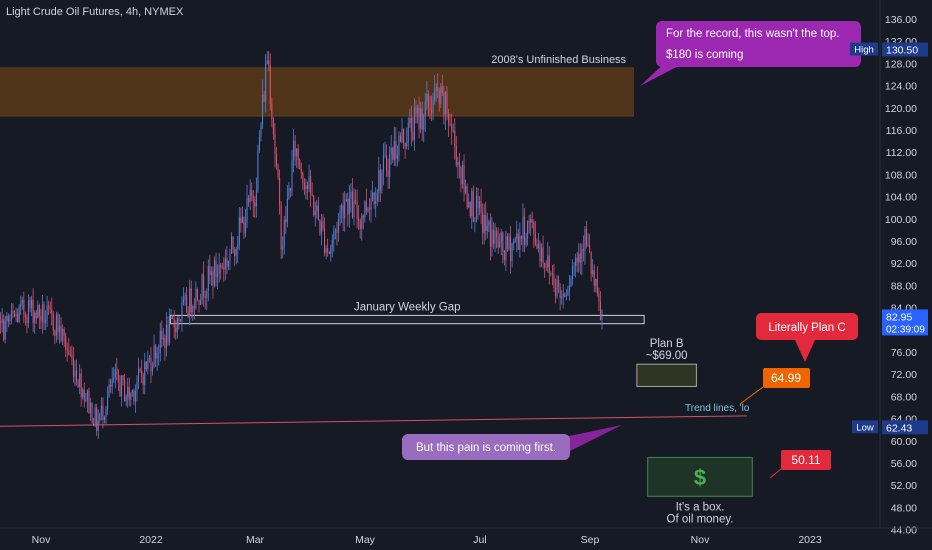 Image resolution: width=932 pixels, height=550 pixels. I want to click on zone-january-weekly-gap, so click(407, 319).